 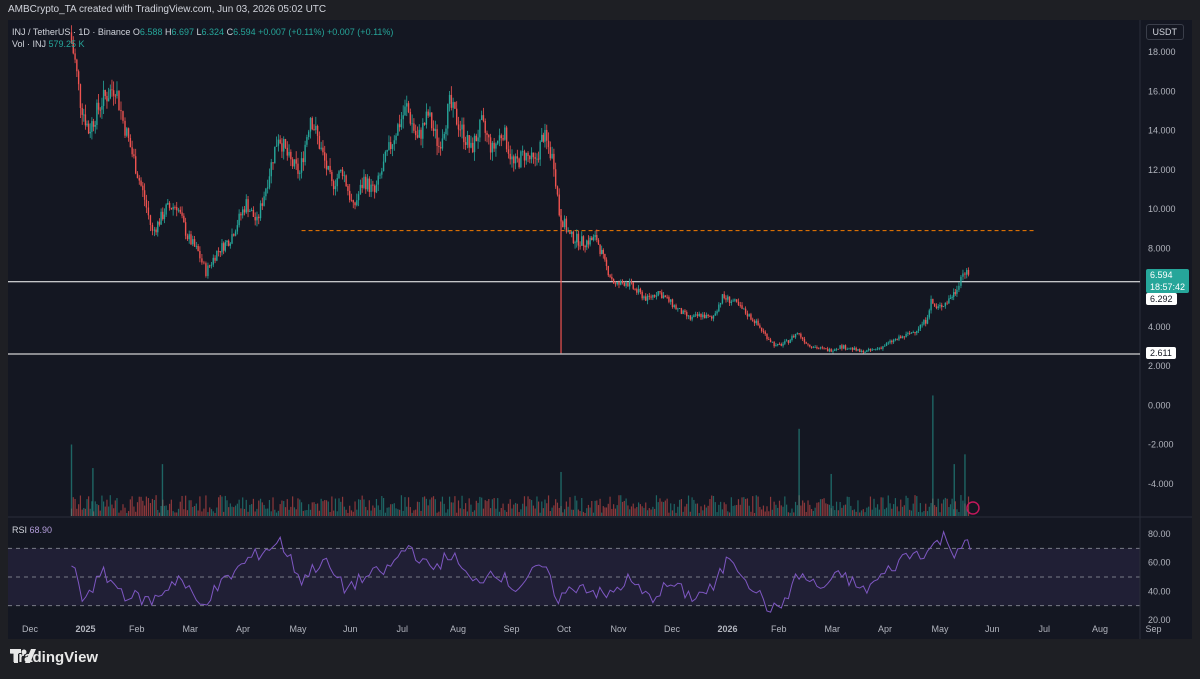 What do you see at coordinates (54, 657) in the screenshot?
I see `tradingview-logo: TradingView` at bounding box center [54, 657].